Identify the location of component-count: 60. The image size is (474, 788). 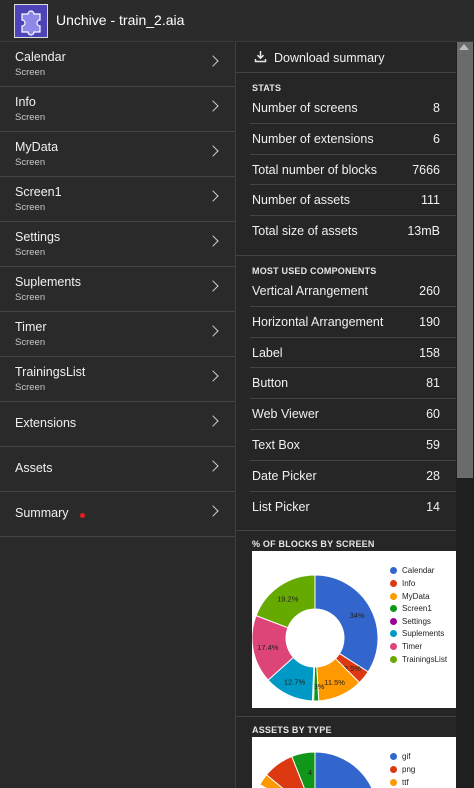
(433, 414).